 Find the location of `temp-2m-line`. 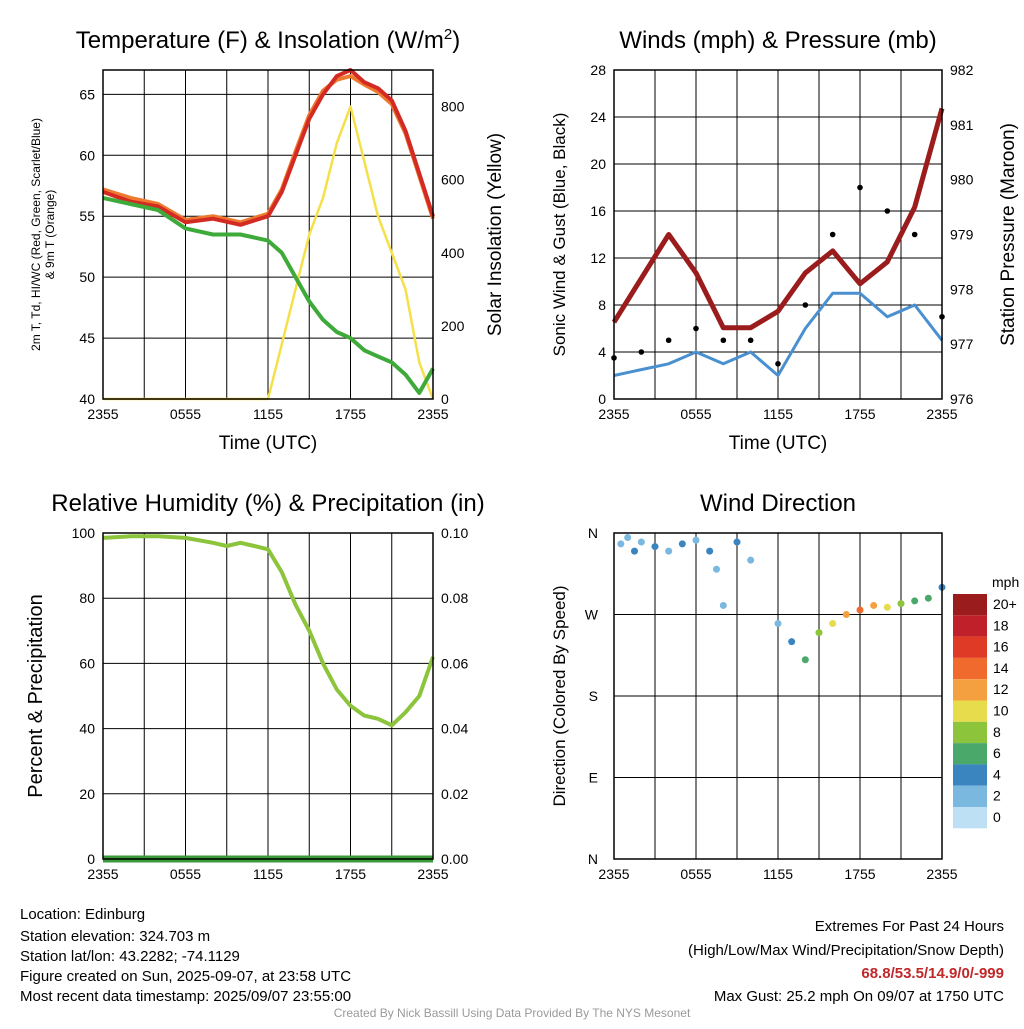

temp-2m-line is located at coordinates (268, 147).